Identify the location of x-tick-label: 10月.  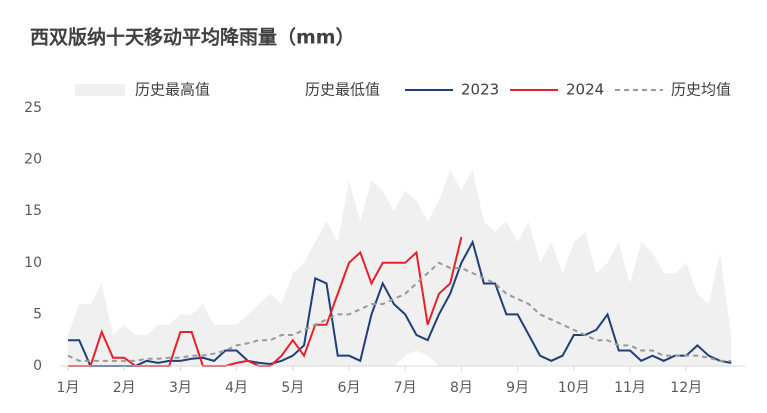
(574, 388).